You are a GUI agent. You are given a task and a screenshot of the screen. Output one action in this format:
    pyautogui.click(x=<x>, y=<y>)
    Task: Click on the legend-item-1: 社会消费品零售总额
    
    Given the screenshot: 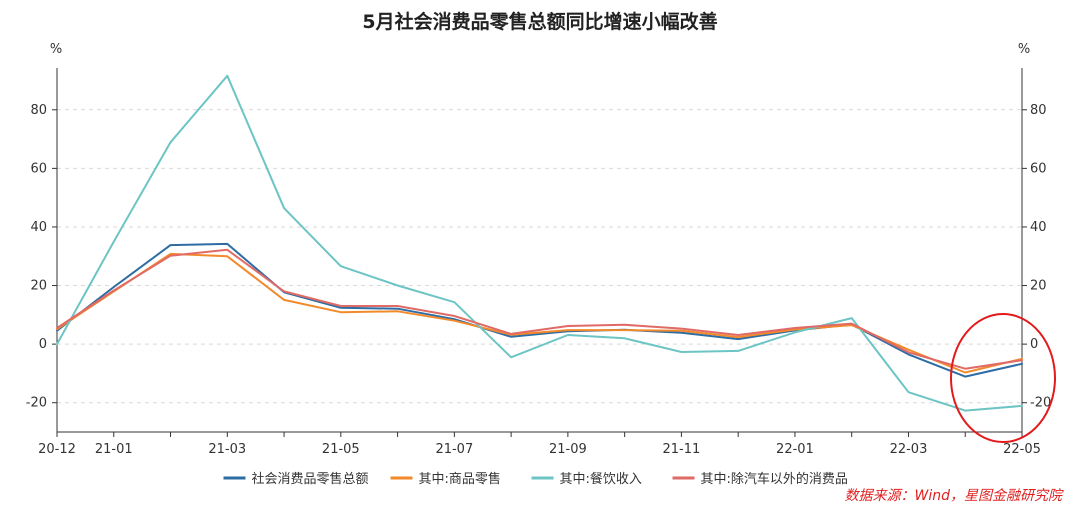 What is the action you would take?
    pyautogui.click(x=296, y=479)
    